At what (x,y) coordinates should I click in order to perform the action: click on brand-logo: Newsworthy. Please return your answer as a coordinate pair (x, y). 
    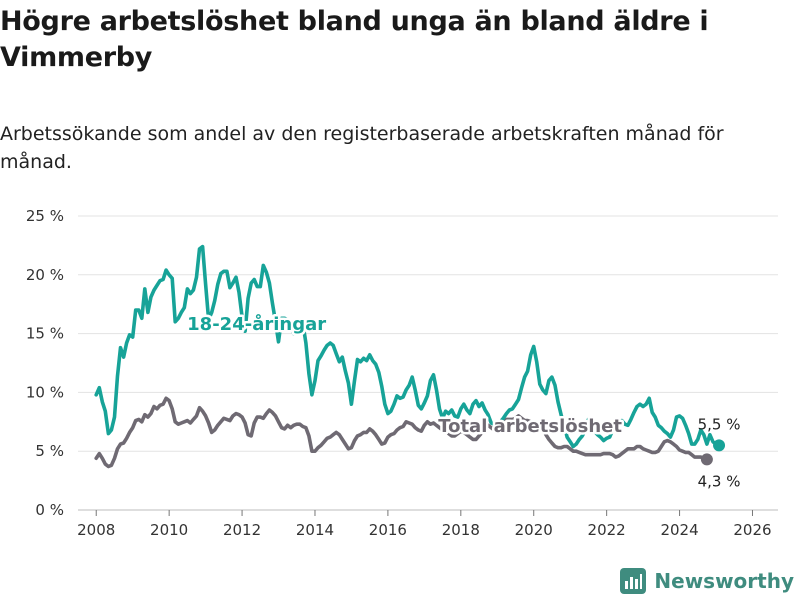
    Looking at the image, I should click on (707, 581).